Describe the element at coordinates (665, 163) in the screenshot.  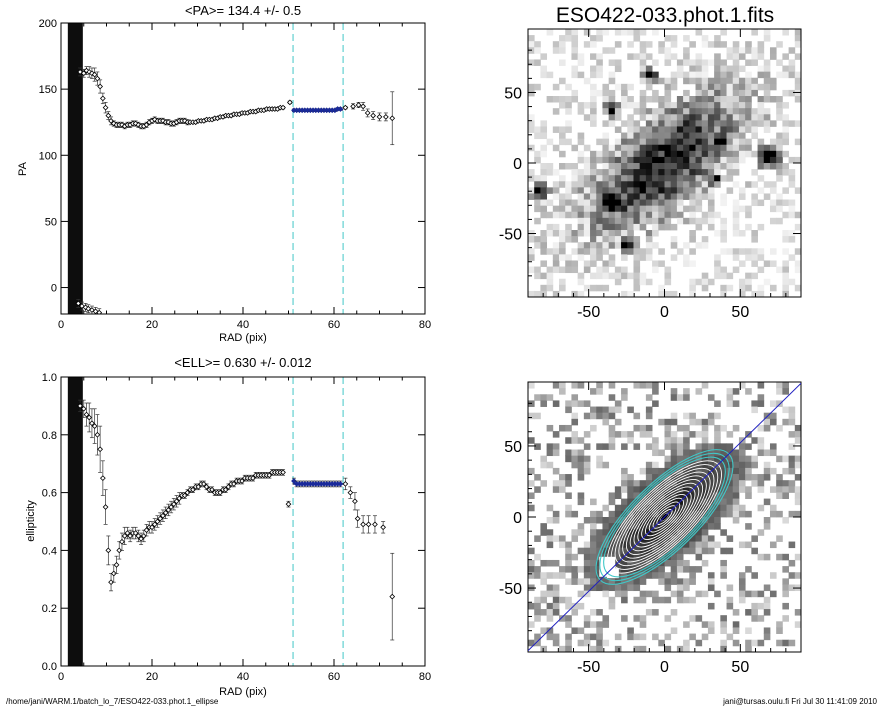
I see `image-pixel-grid` at that location.